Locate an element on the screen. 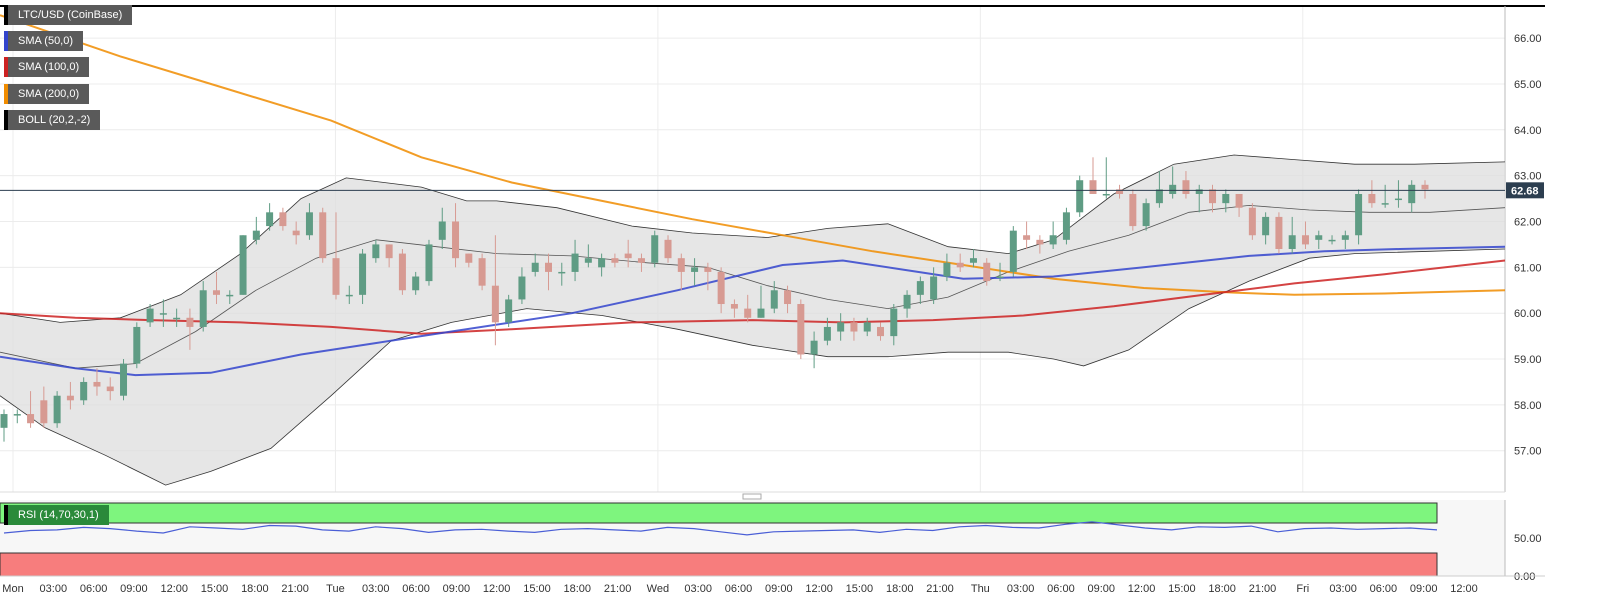 The width and height of the screenshot is (1604, 614). rsi-panel: 50.00 0.00 is located at coordinates (771, 541).